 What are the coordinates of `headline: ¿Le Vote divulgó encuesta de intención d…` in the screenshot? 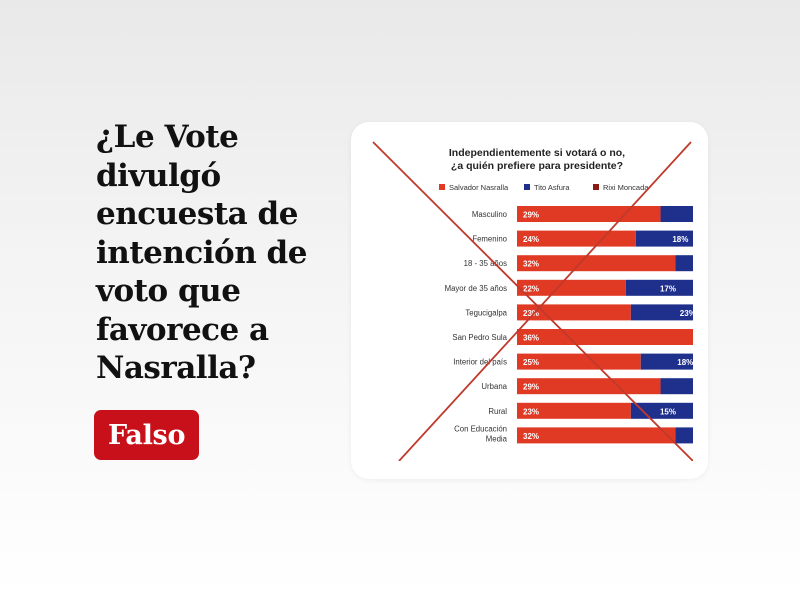 It's located at (201, 252).